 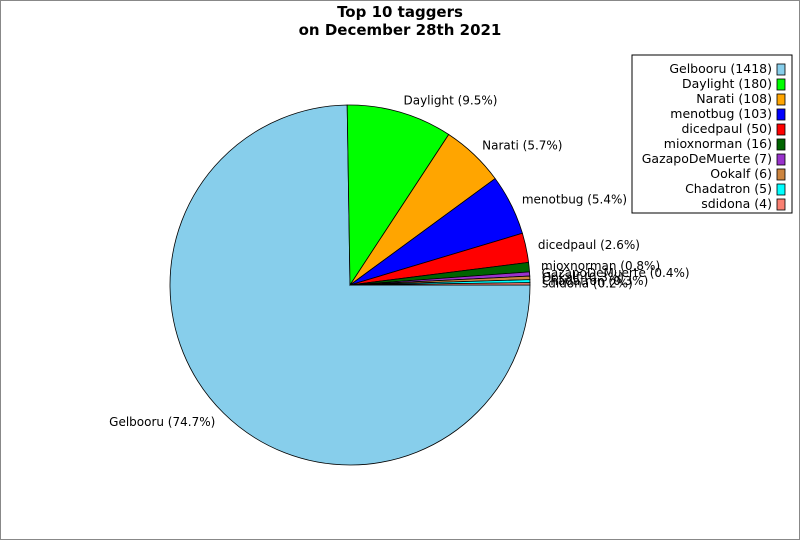 I want to click on legend-label-gazapodemuerte: GazapoDeMuerte (7), so click(x=707, y=158).